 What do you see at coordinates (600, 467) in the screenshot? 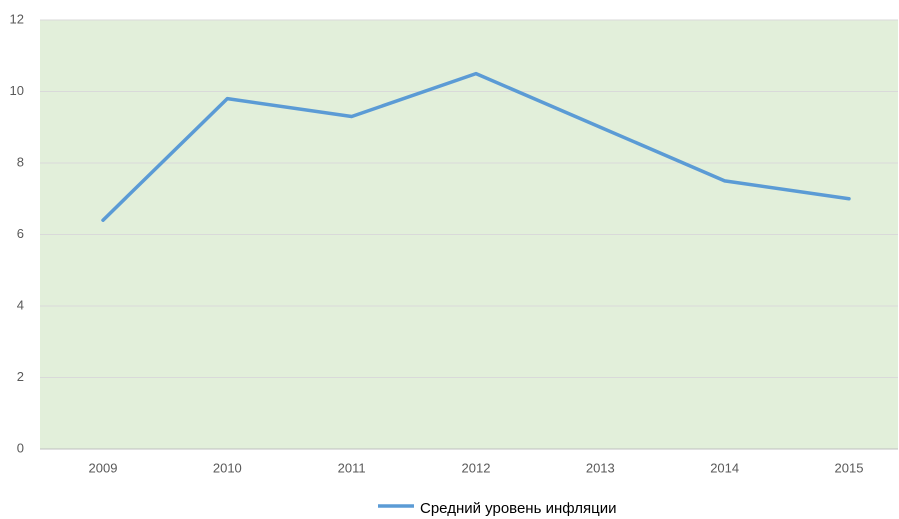
I see `x-tick-label: 2013` at bounding box center [600, 467].